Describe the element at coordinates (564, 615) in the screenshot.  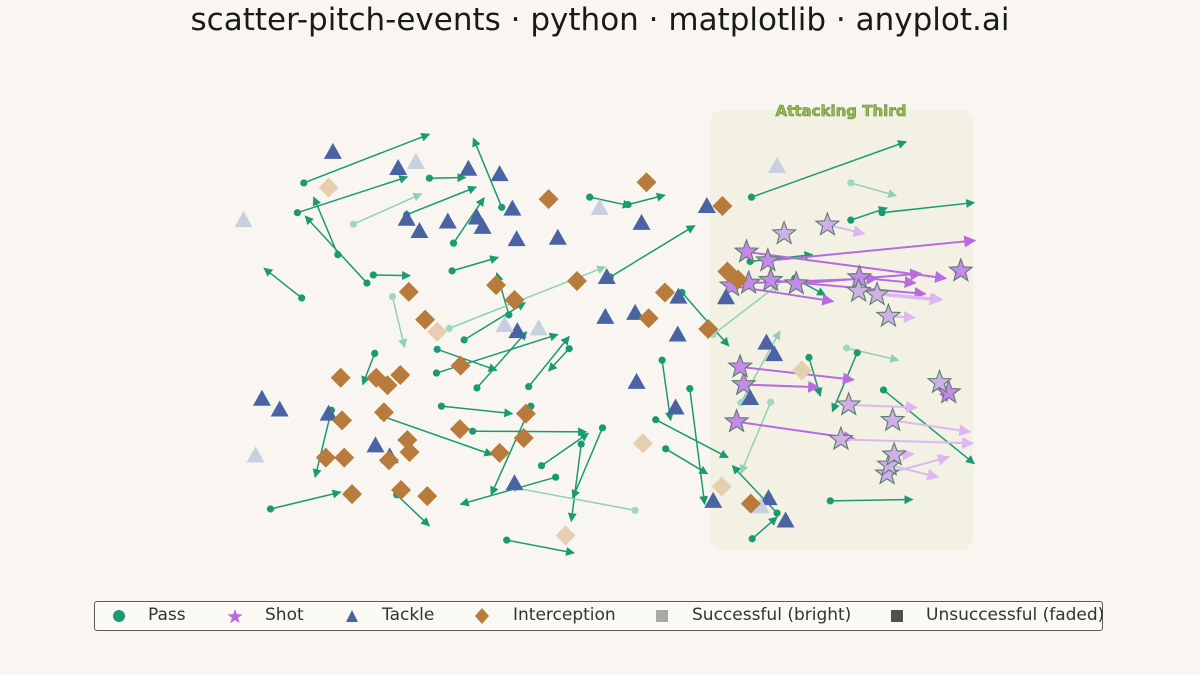
I see `legend-label-interception: Interception` at that location.